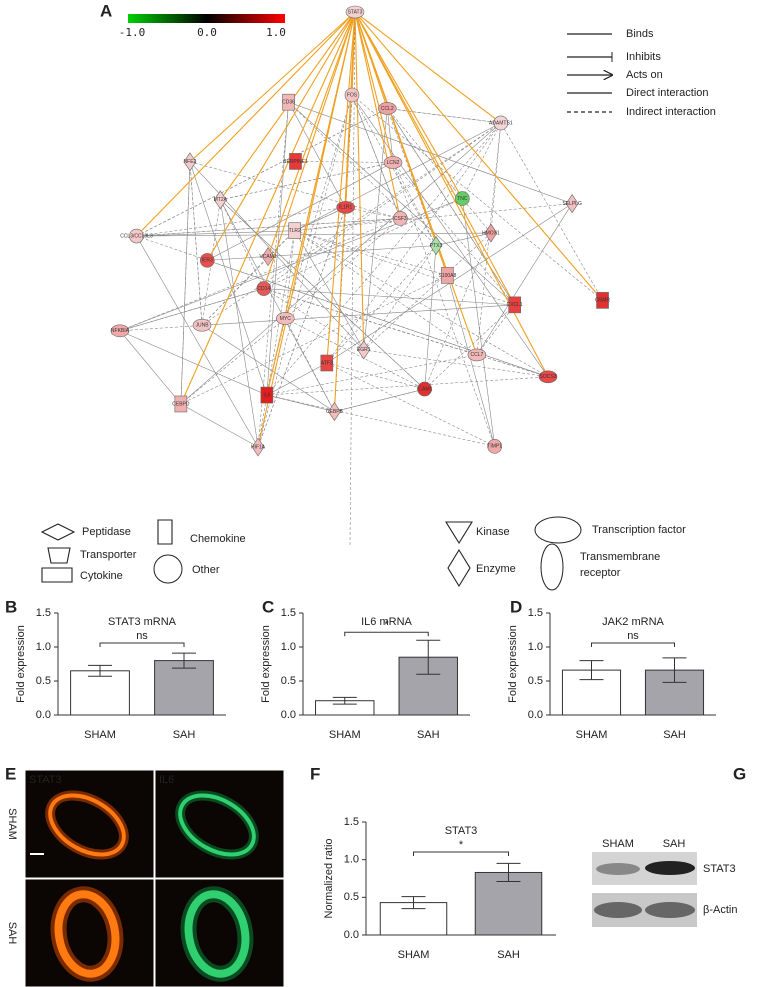 The image size is (758, 987). Describe the element at coordinates (425, 389) in the screenshot. I see `node-label: ICAM1` at that location.